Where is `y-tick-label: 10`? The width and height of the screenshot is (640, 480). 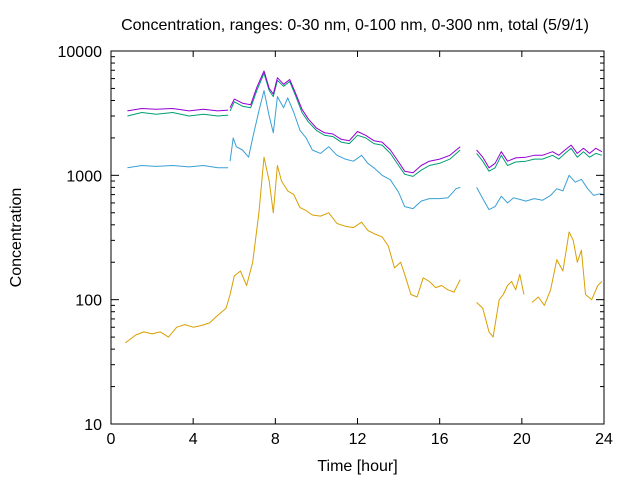 y-tick-label: 10 is located at coordinates (93, 425).